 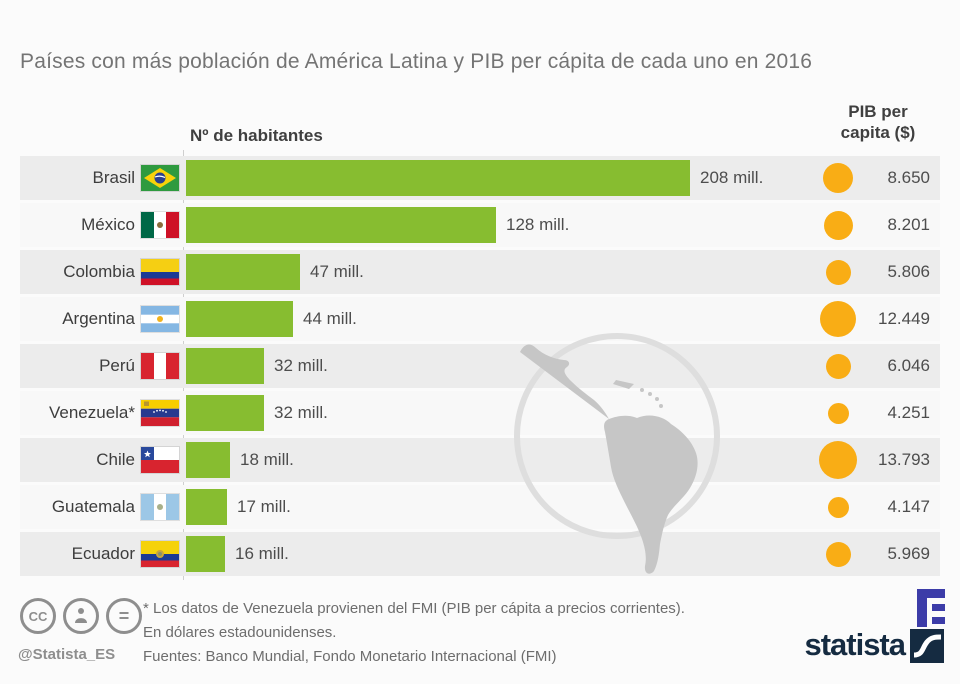 I want to click on gdp-column-header: PIB per capita ($), so click(x=878, y=122).